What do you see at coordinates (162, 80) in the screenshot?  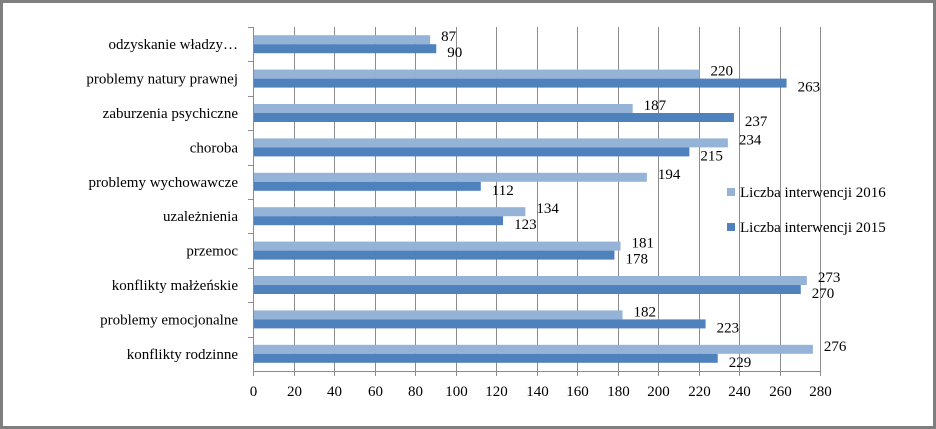 I see `category-label: problemy natury prawnej` at bounding box center [162, 80].